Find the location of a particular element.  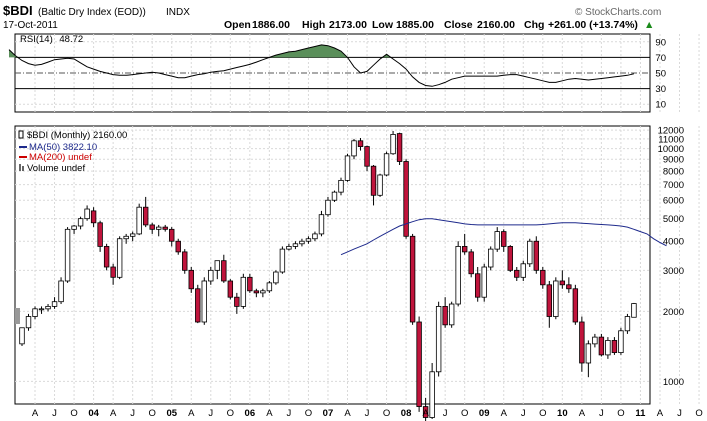

rsi-tick-label: 90 is located at coordinates (660, 42).